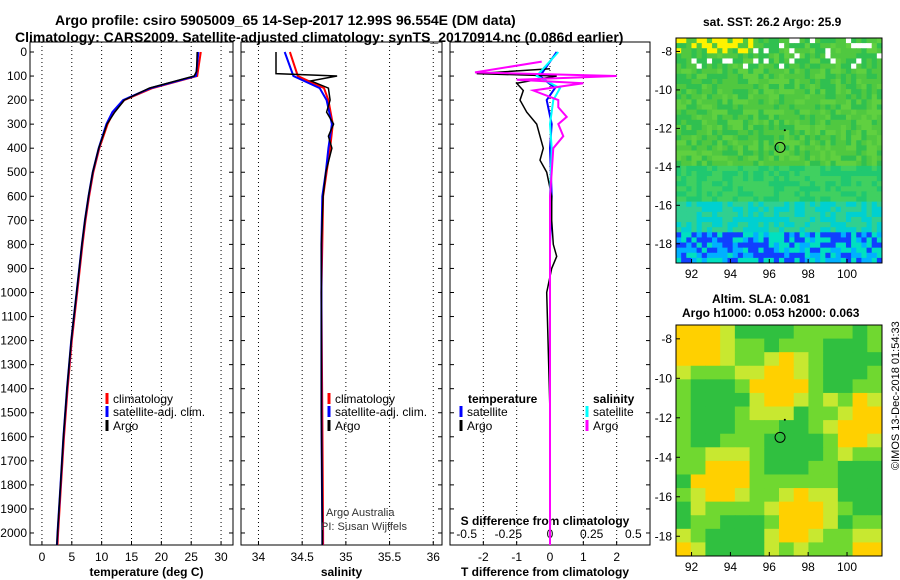 Image resolution: width=900 pixels, height=580 pixels. I want to click on salinity-x-tick-label: 34, so click(259, 557).